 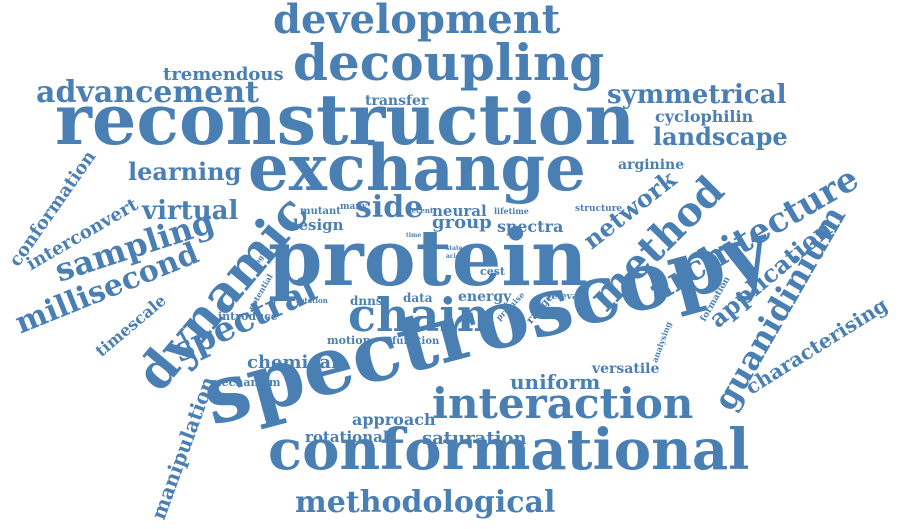 I want to click on word-rotational: rotational, so click(x=347, y=437).